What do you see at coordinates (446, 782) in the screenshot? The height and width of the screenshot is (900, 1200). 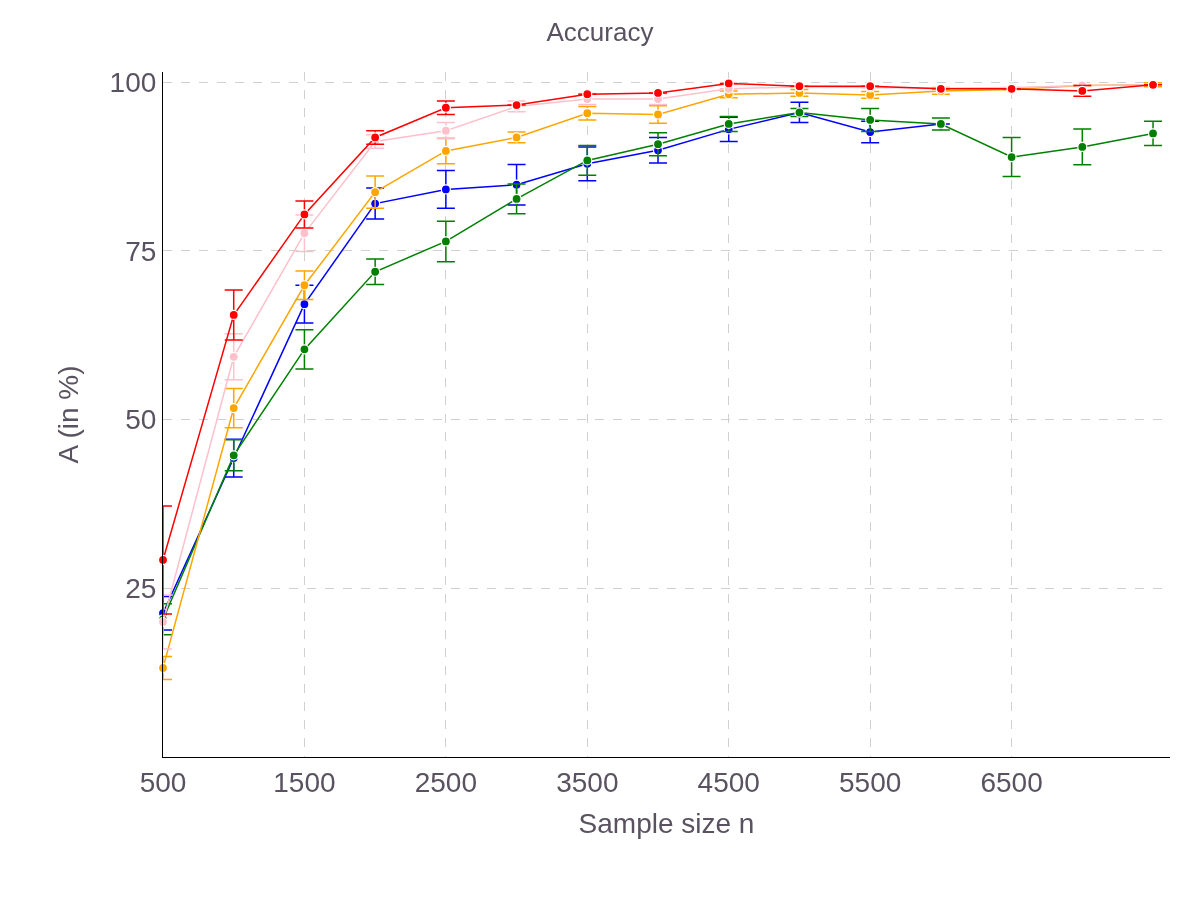 I see `x-tick-label: 2500` at bounding box center [446, 782].